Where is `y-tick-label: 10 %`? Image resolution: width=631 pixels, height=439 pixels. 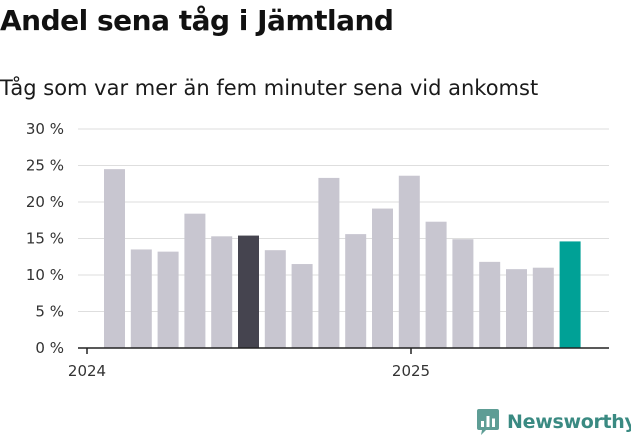
y-tick-label: 10 % is located at coordinates (45, 275).